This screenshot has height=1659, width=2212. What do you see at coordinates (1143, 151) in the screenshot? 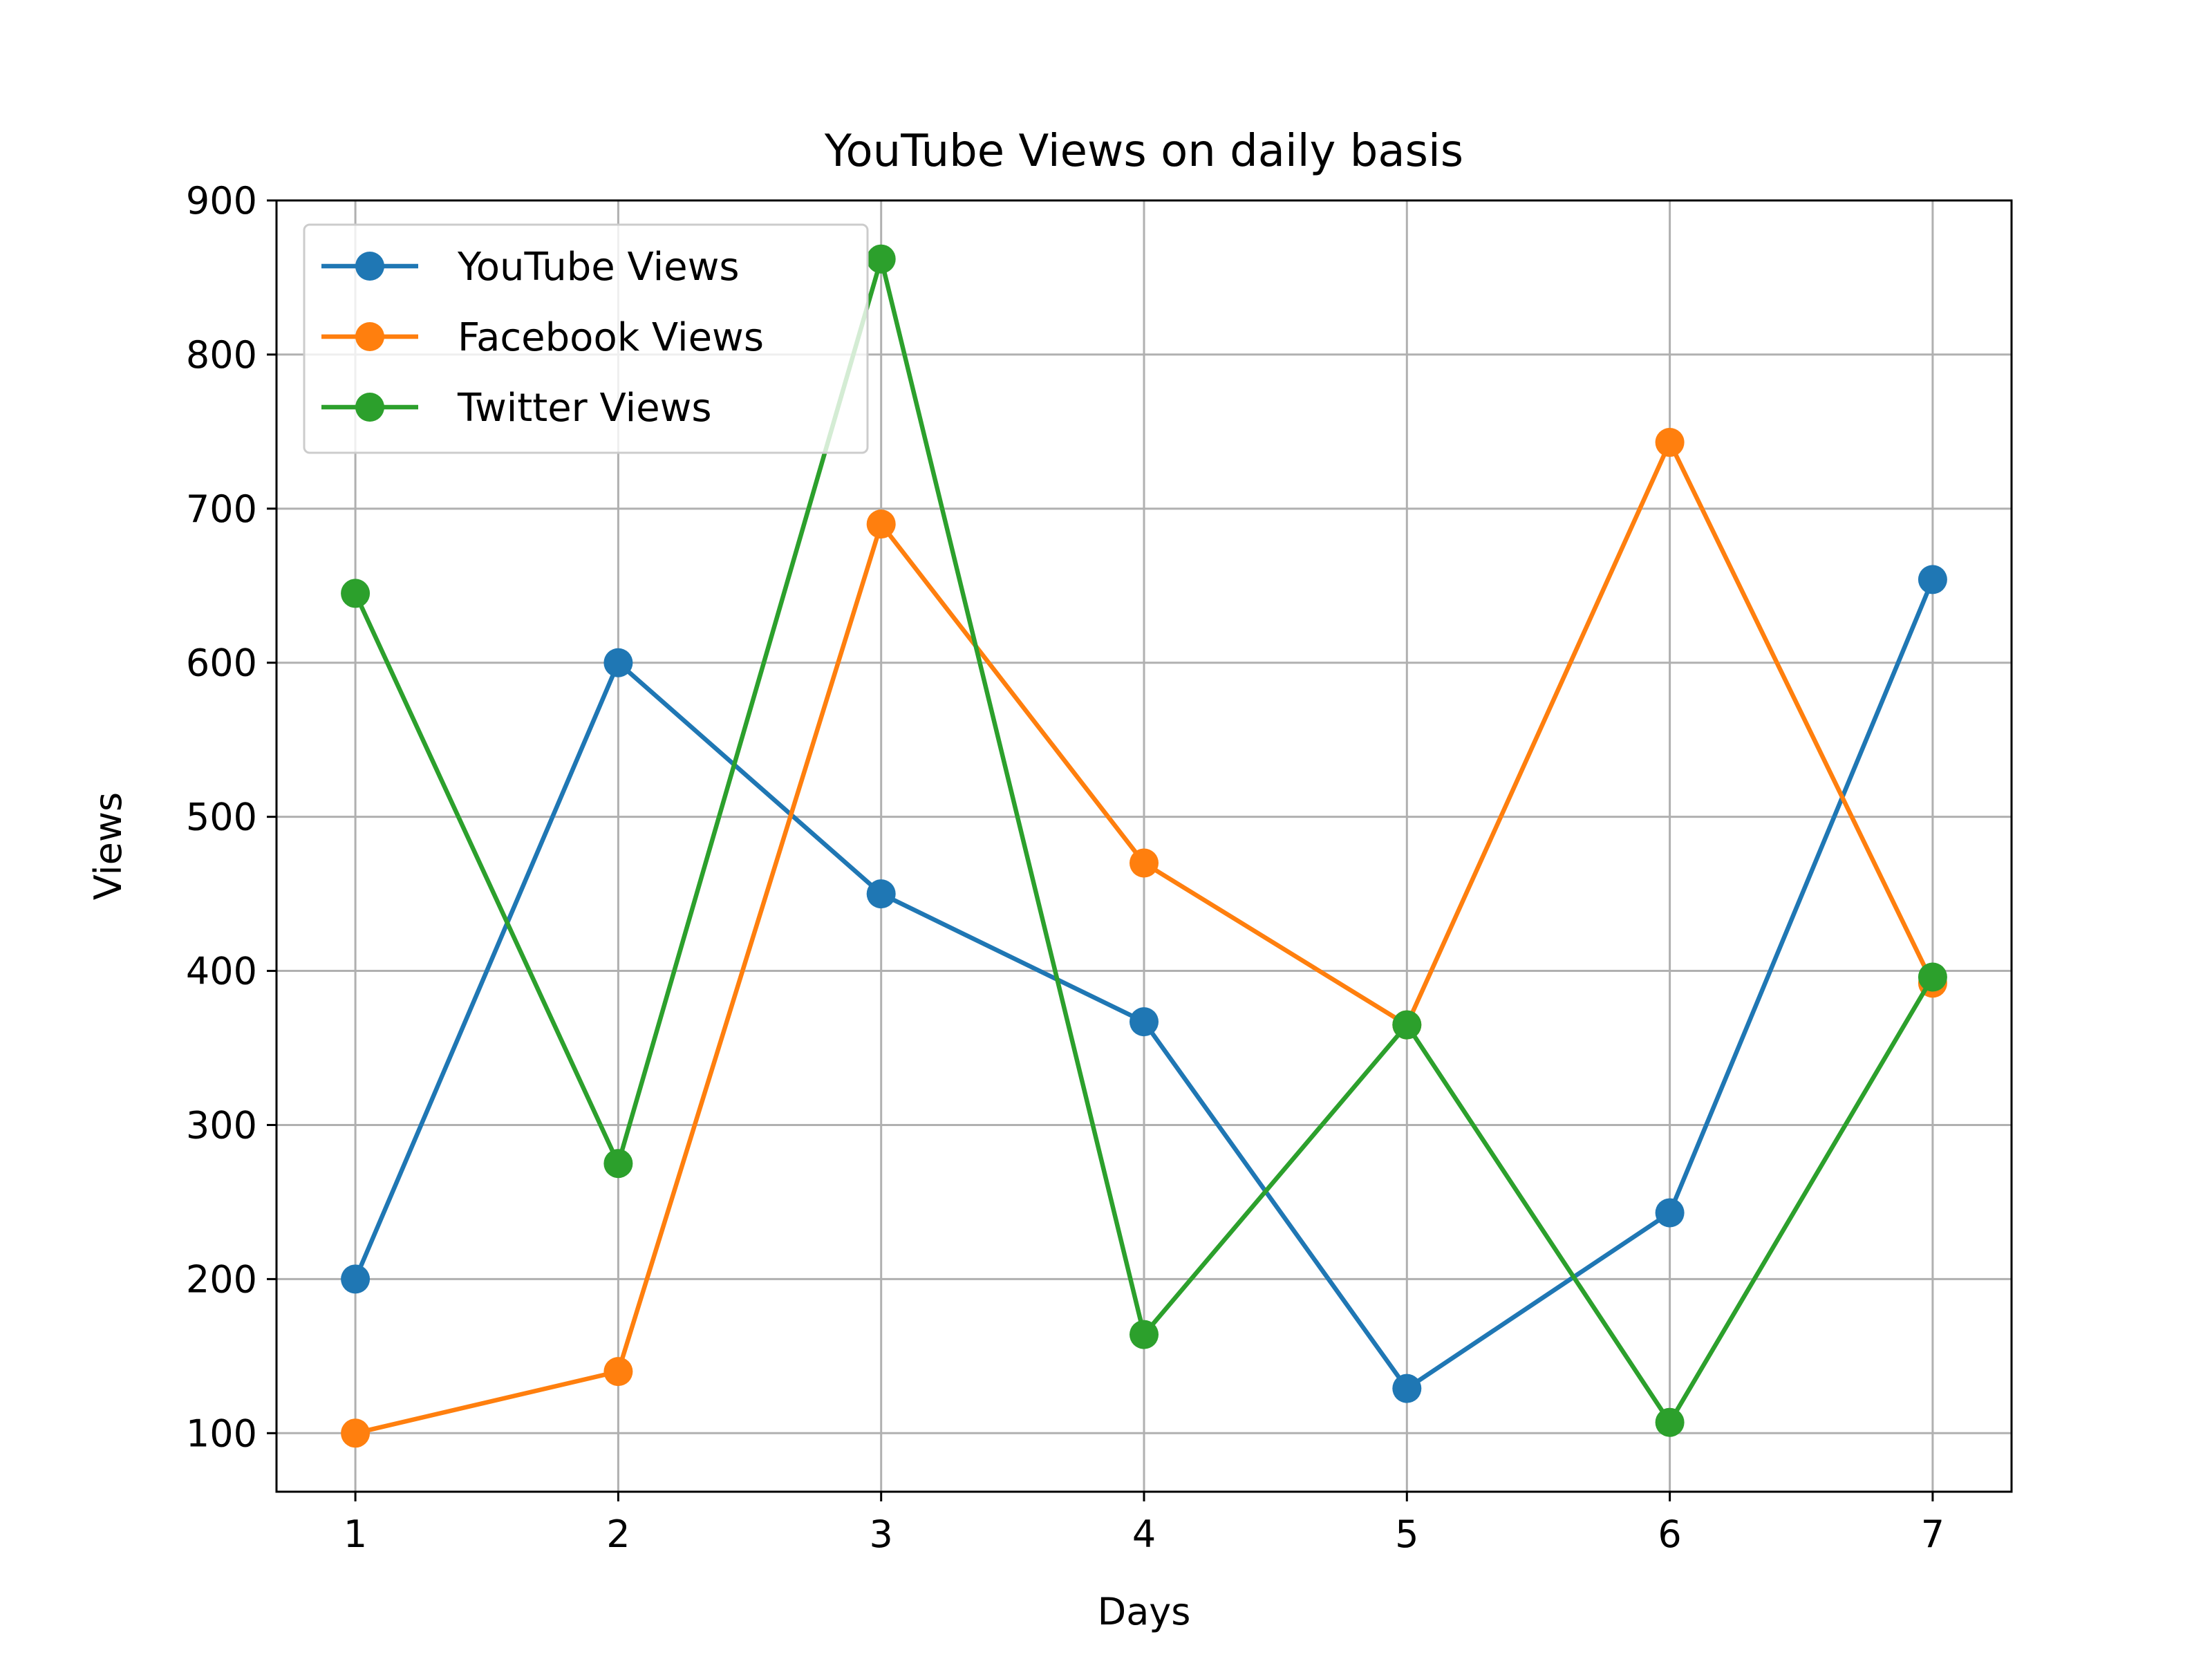
I see `chart-title: YouTube Views on daily basis` at bounding box center [1143, 151].